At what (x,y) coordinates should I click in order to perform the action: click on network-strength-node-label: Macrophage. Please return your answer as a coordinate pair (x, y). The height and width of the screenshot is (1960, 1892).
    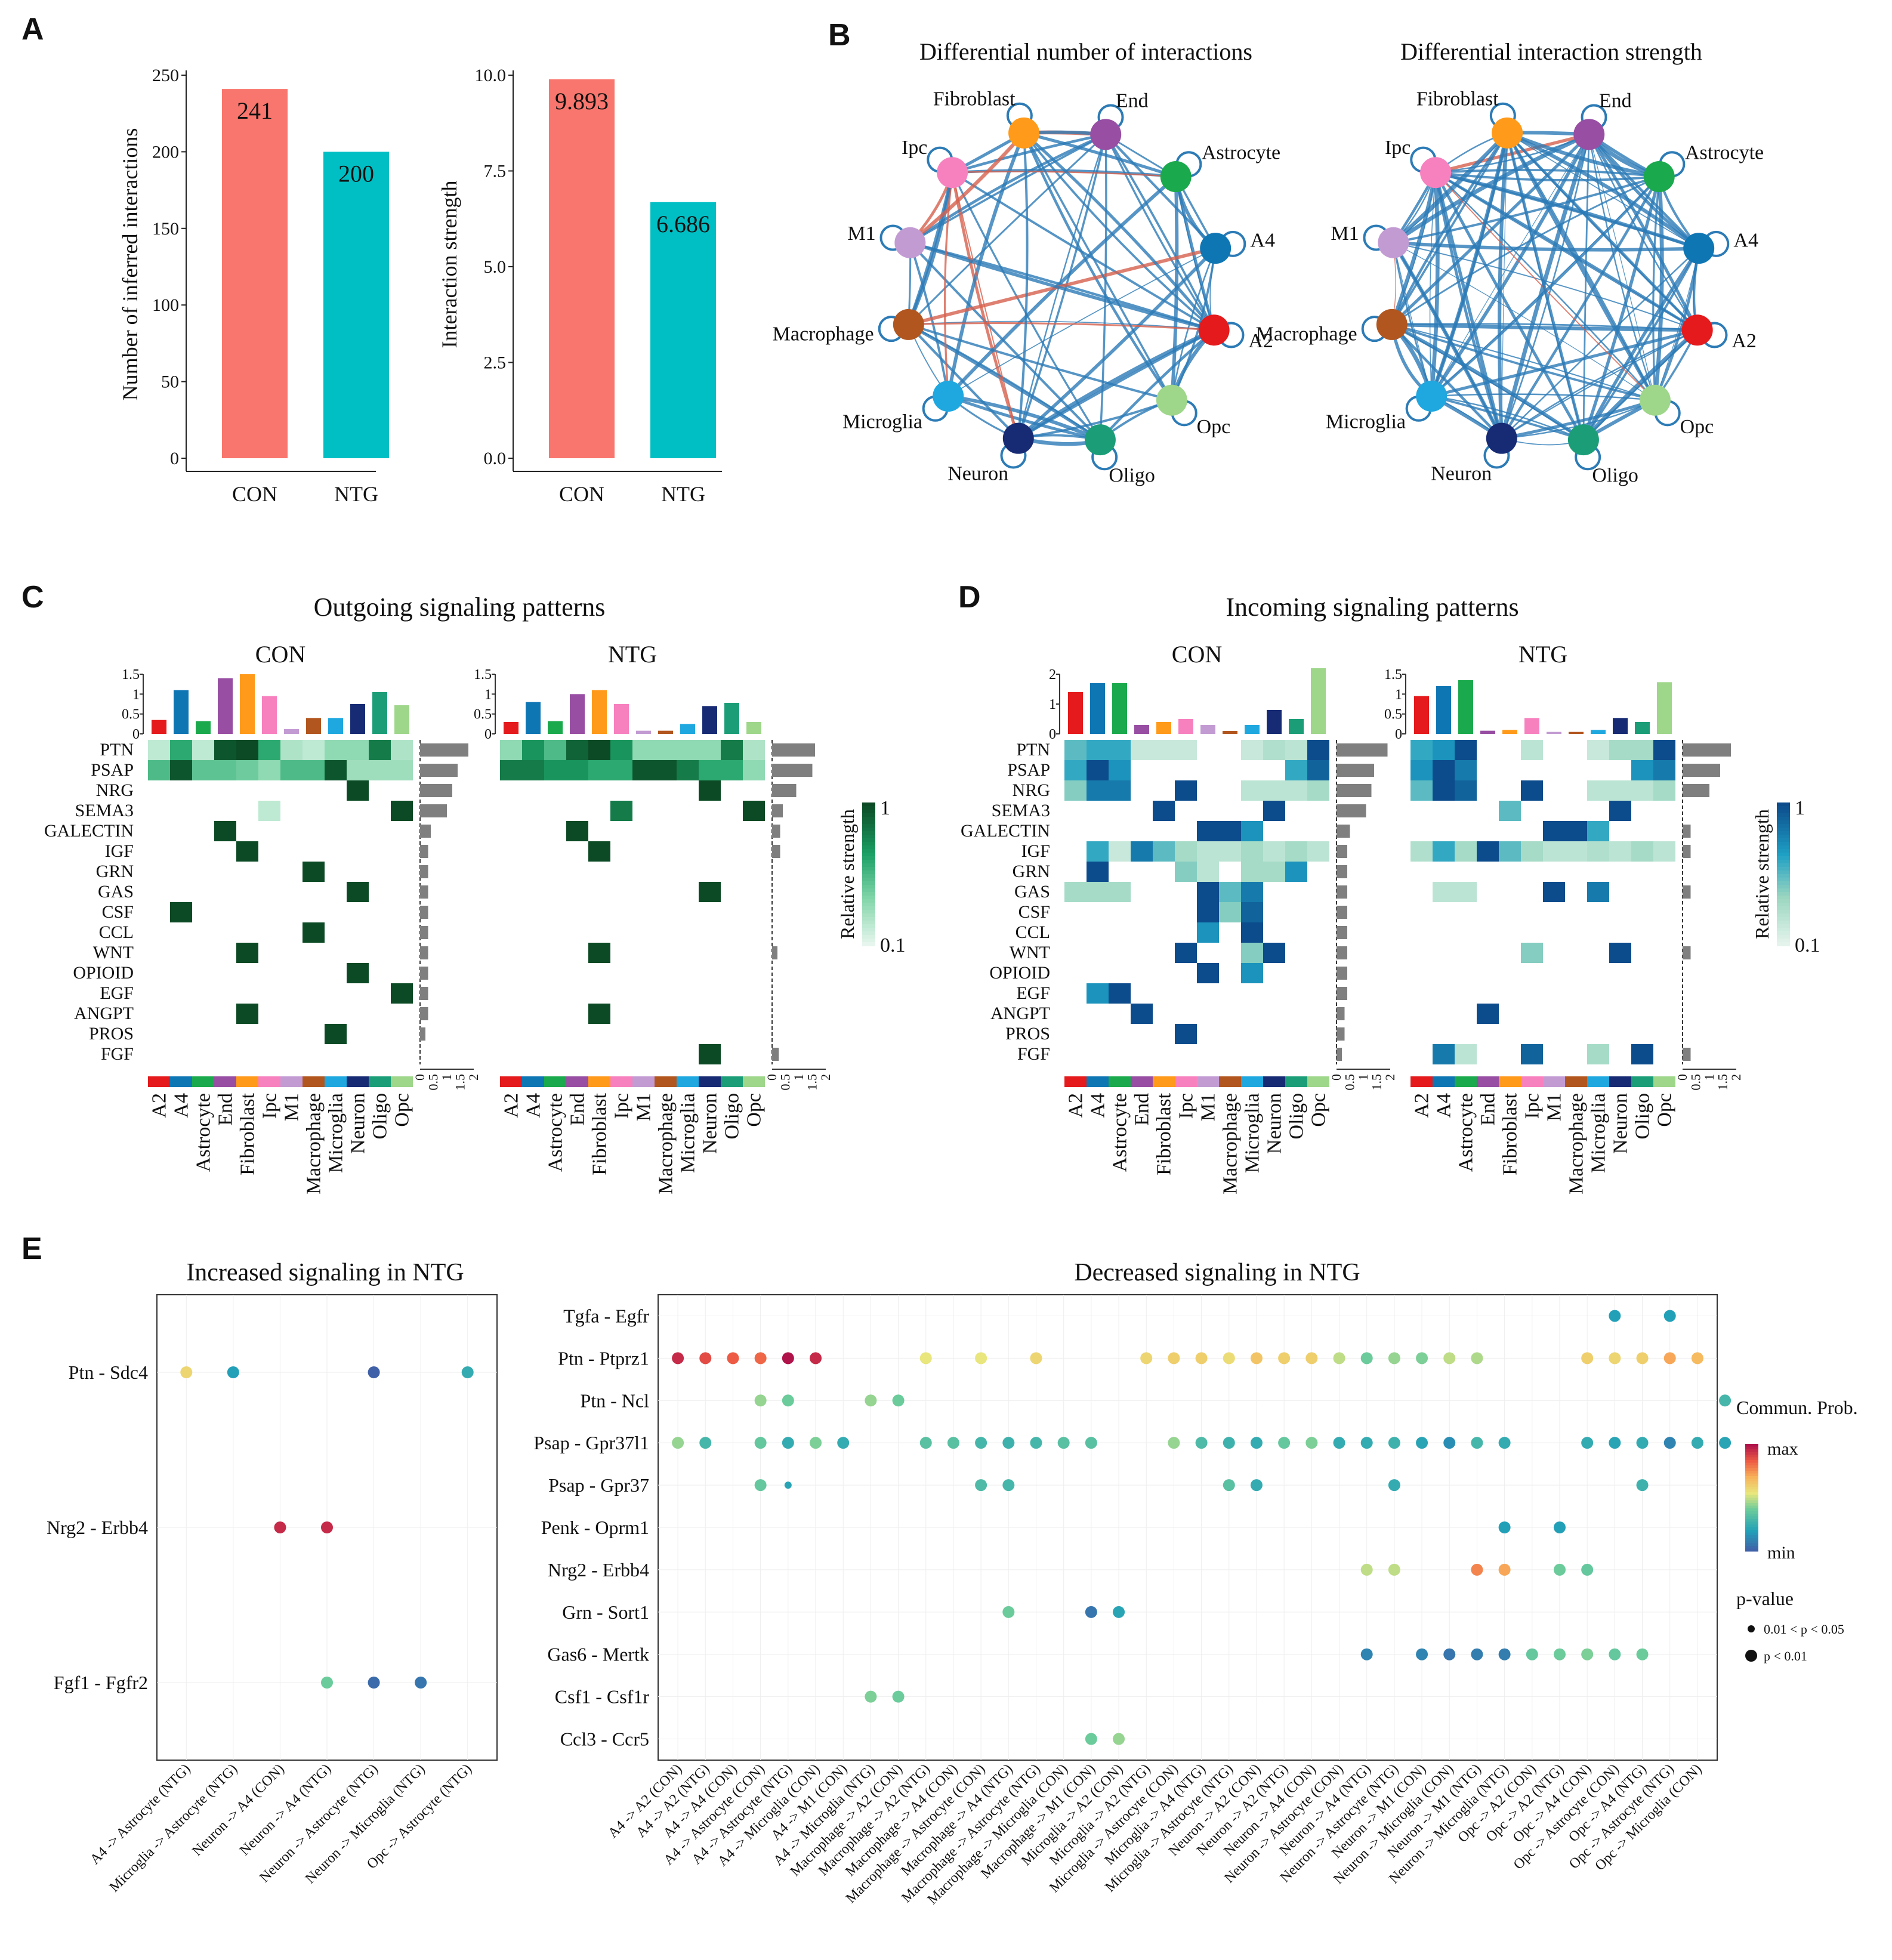
    Looking at the image, I should click on (1306, 334).